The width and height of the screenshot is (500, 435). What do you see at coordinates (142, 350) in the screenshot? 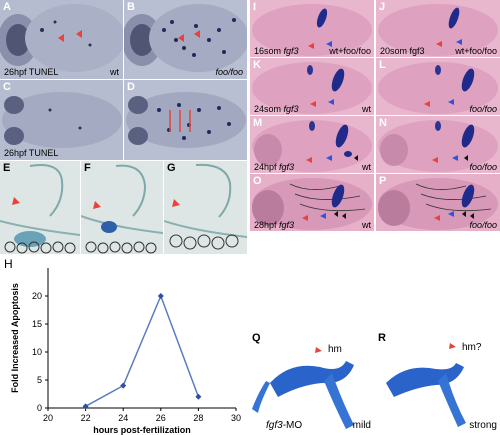
I see `series-line` at bounding box center [142, 350].